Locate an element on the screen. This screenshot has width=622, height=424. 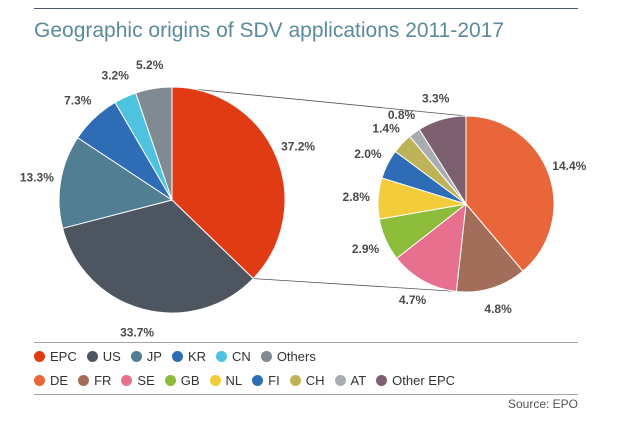
epc-legend-item-fr: FR is located at coordinates (94, 380).